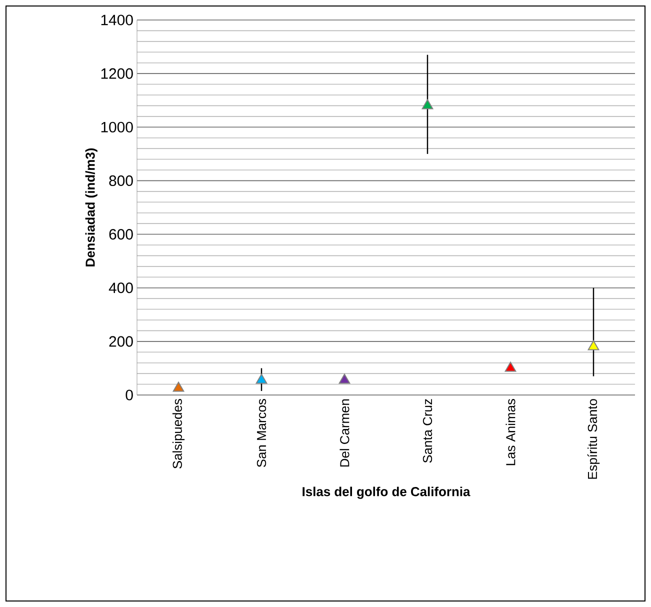 The image size is (651, 607). What do you see at coordinates (386, 492) in the screenshot?
I see `x-axis-title: Islas del golfo de California` at bounding box center [386, 492].